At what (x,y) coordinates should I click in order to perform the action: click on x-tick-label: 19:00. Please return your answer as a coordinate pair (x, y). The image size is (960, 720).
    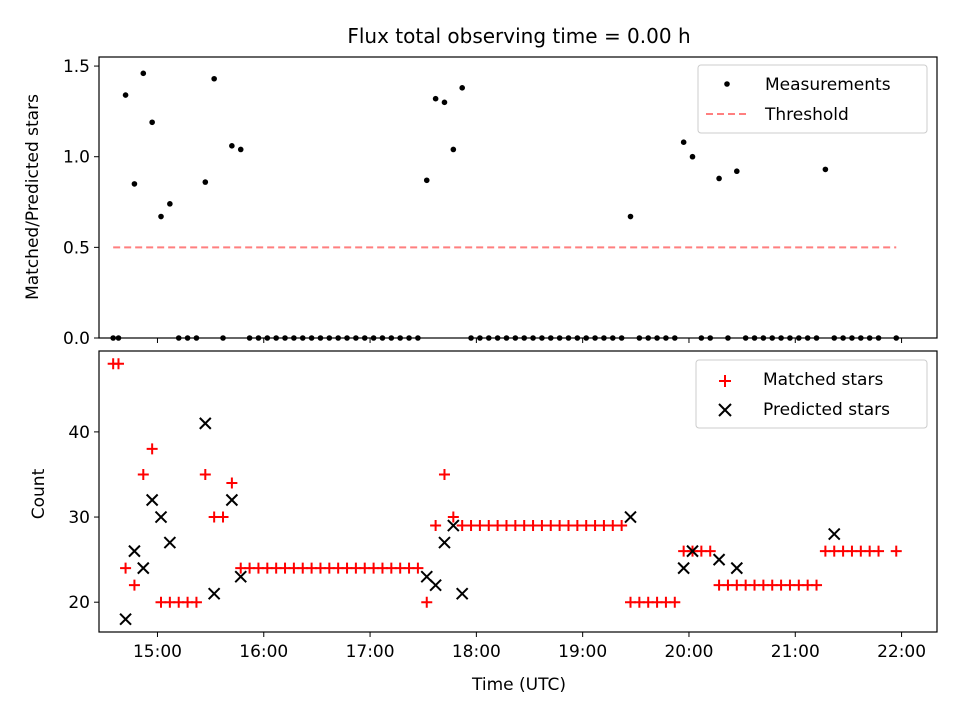
    Looking at the image, I should click on (582, 652).